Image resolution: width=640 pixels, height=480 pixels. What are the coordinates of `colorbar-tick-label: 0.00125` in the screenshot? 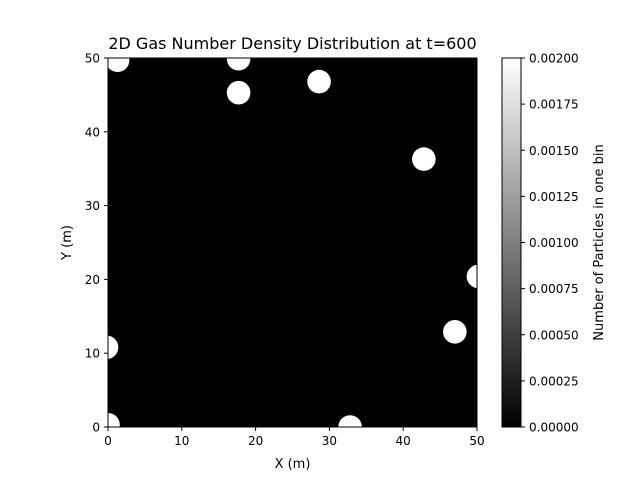 It's located at (554, 197).